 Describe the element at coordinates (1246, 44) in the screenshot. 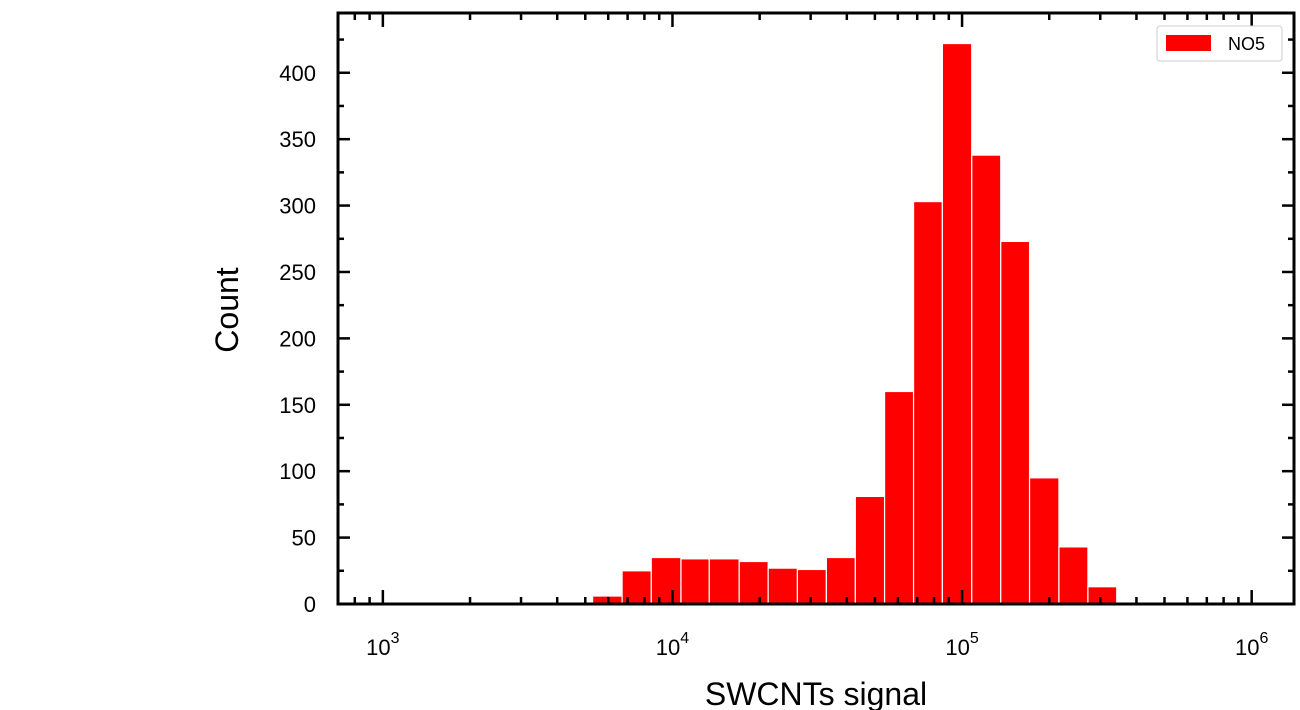

I see `legend-label: NO5` at that location.